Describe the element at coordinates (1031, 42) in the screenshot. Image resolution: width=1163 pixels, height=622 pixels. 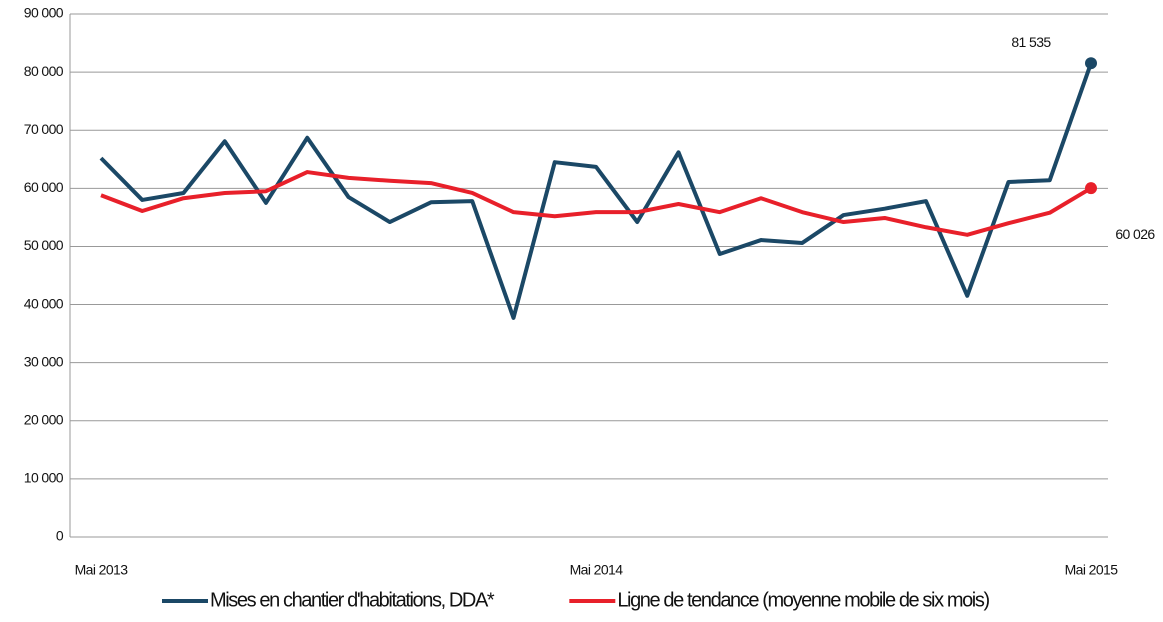
I see `data-label: 81 535` at that location.